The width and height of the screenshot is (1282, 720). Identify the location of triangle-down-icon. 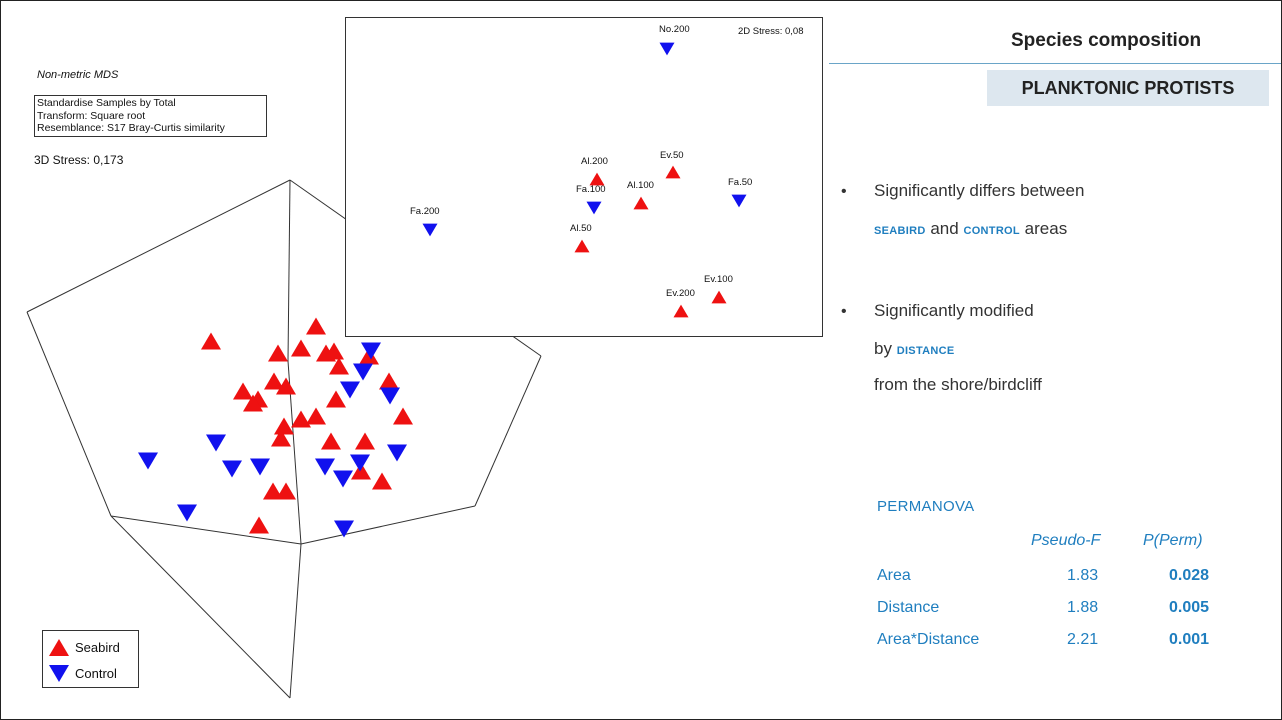
(59, 673).